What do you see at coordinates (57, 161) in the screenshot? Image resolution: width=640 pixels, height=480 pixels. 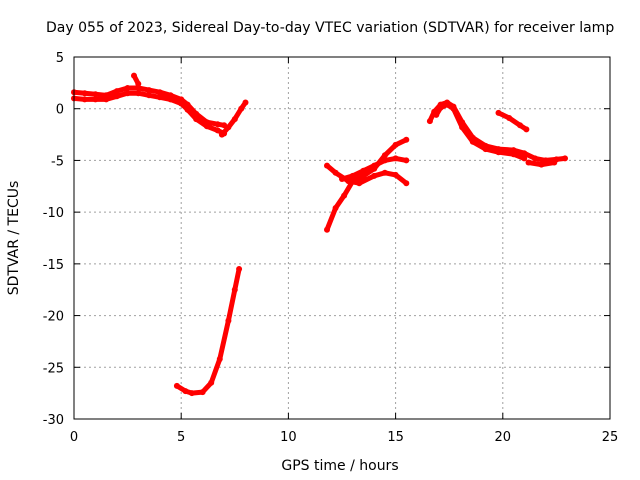 I see `y-tick-label: -5` at bounding box center [57, 161].